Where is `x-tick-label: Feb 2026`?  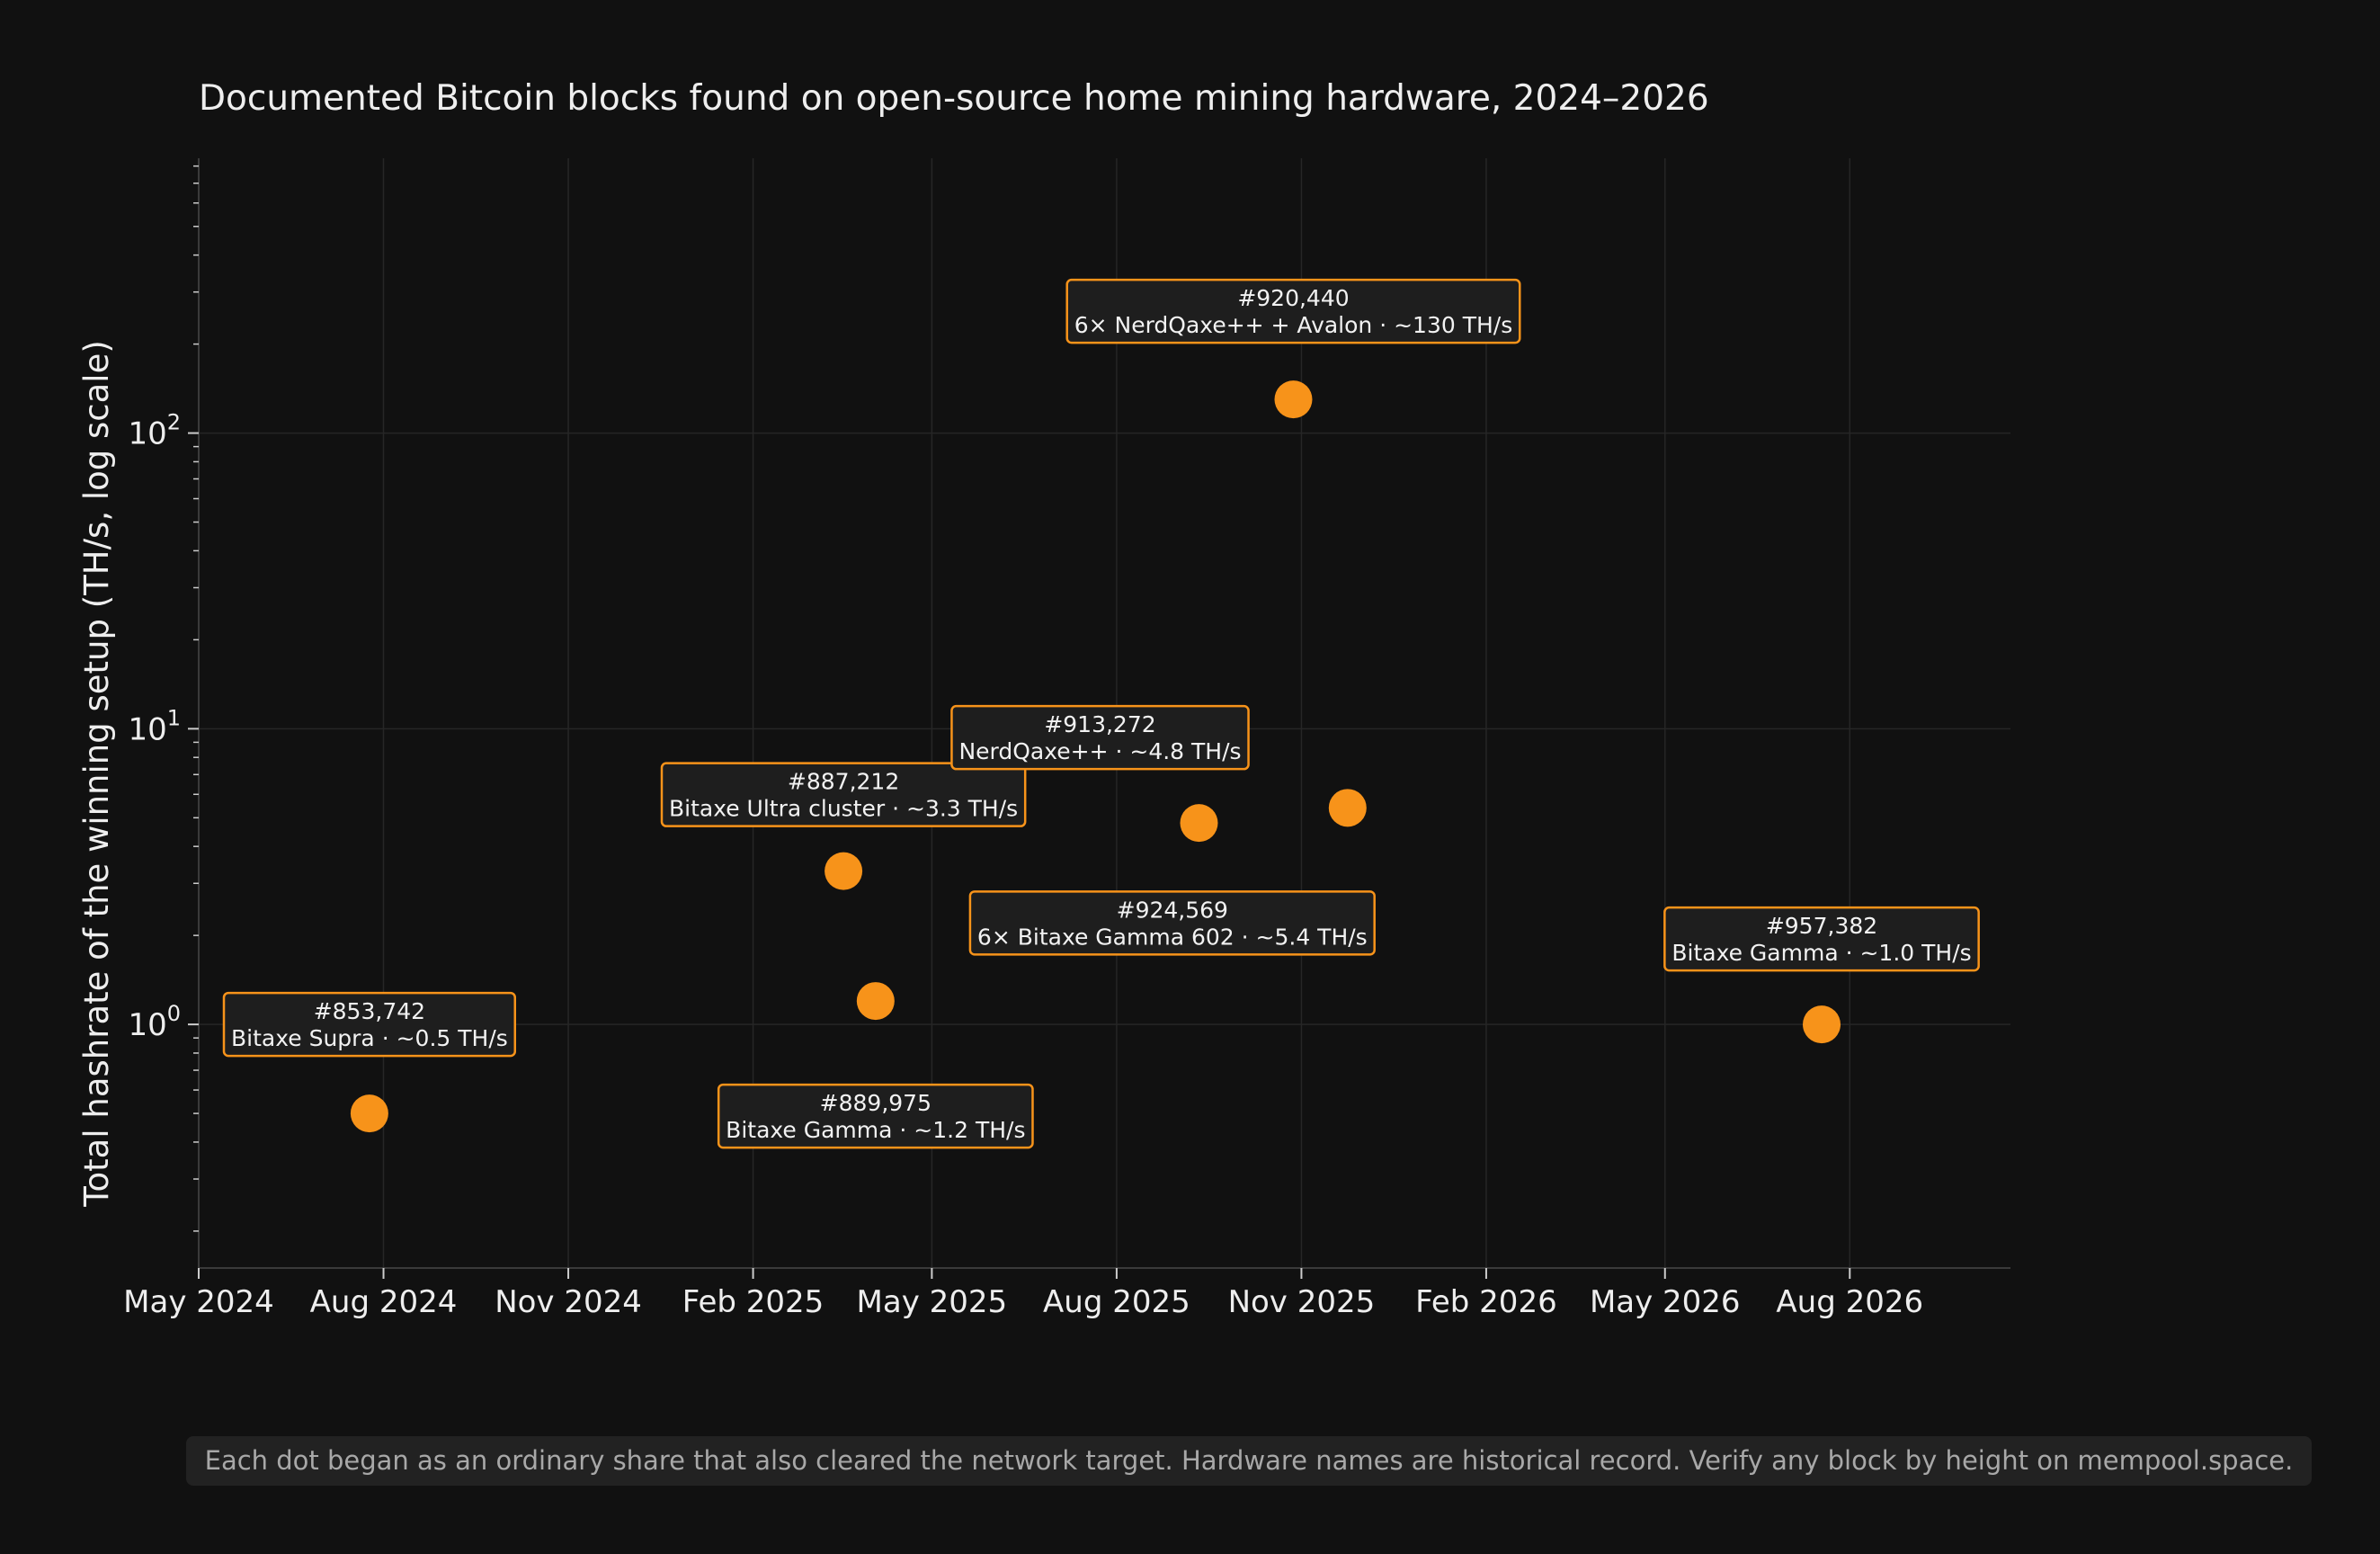
x-tick-label: Feb 2026 is located at coordinates (1486, 1302).